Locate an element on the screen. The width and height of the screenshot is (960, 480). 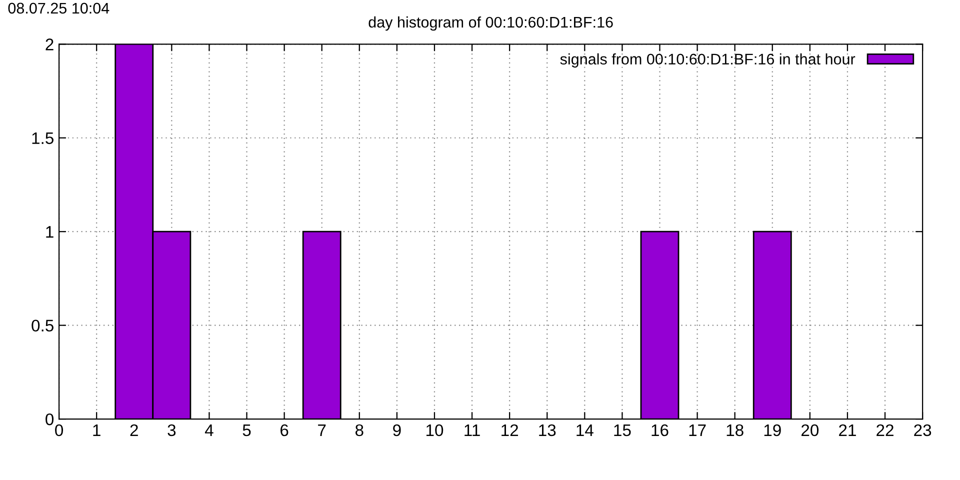
x-tick-label: 2 is located at coordinates (134, 430).